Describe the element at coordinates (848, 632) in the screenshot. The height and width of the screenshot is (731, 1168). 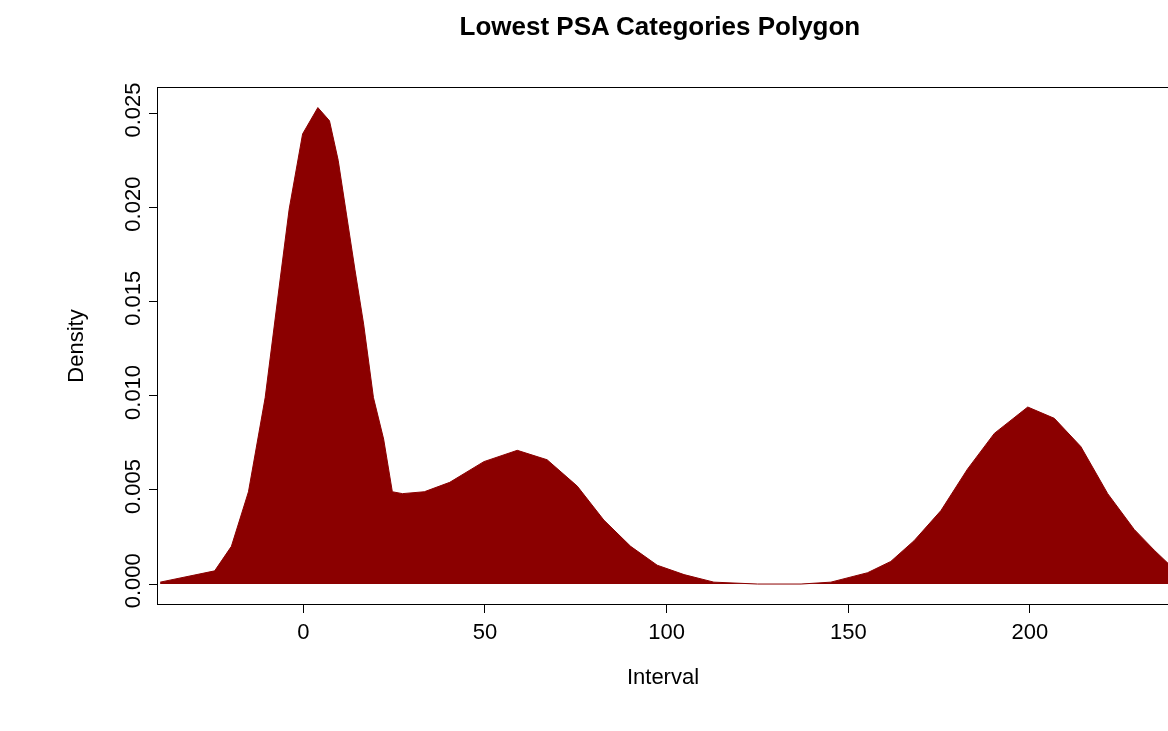
I see `x-tick-label: 150` at that location.